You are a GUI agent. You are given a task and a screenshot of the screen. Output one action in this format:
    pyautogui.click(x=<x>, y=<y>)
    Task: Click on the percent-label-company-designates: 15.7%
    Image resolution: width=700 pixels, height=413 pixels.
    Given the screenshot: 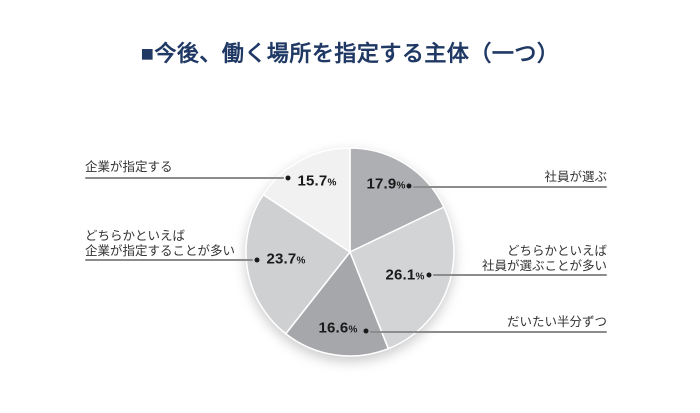 What is the action you would take?
    pyautogui.click(x=317, y=181)
    